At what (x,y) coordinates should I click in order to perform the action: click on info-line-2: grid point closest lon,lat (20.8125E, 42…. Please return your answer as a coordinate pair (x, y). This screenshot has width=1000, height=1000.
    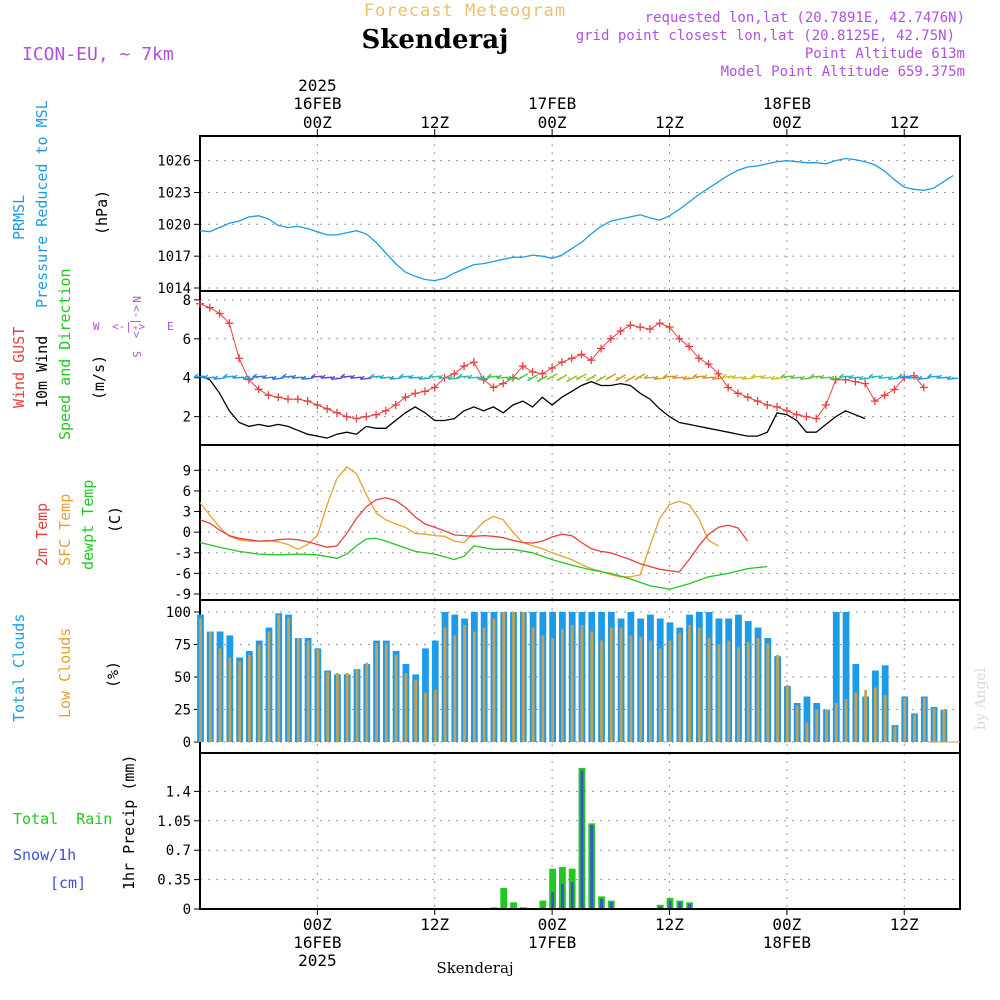
    Looking at the image, I should click on (765, 36).